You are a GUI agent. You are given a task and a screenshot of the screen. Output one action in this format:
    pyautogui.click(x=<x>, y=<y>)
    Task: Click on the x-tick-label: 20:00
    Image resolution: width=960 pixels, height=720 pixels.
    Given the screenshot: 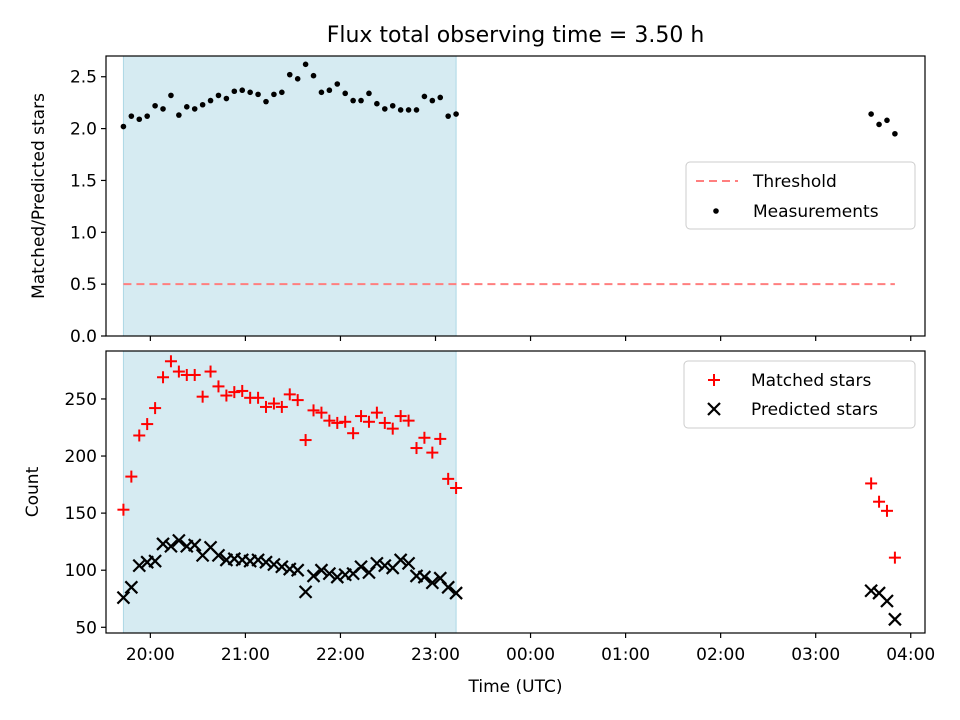 What is the action you would take?
    pyautogui.click(x=150, y=655)
    